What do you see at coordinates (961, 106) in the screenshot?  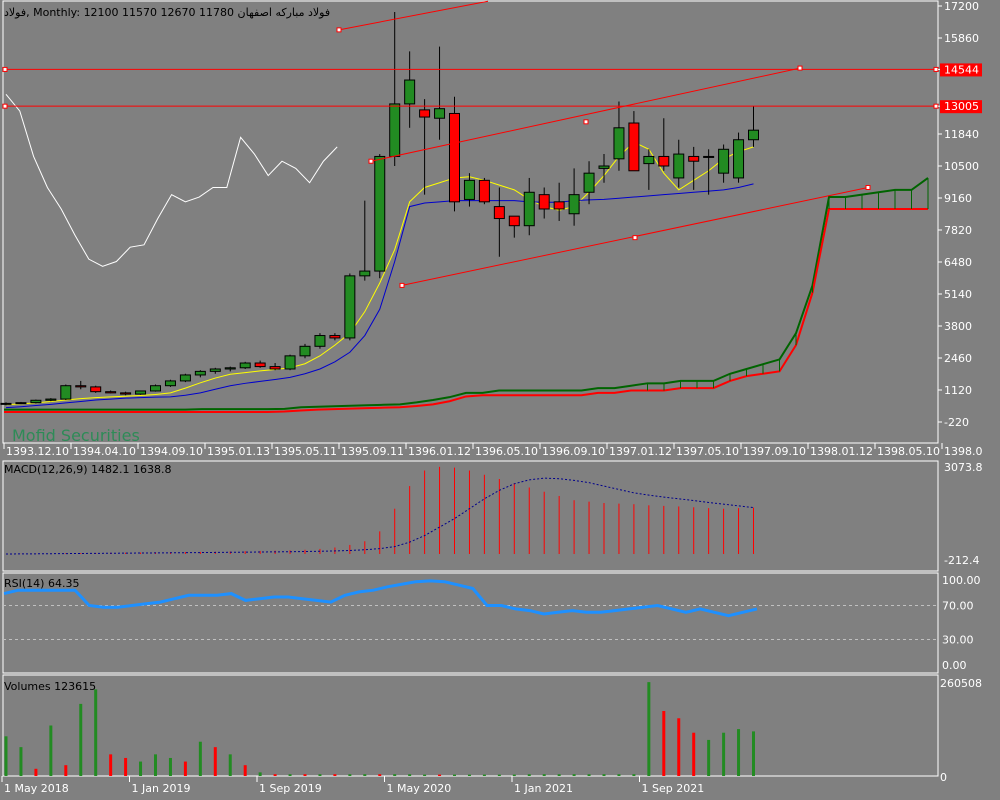 I see `price-level-label: 13005` at bounding box center [961, 106].